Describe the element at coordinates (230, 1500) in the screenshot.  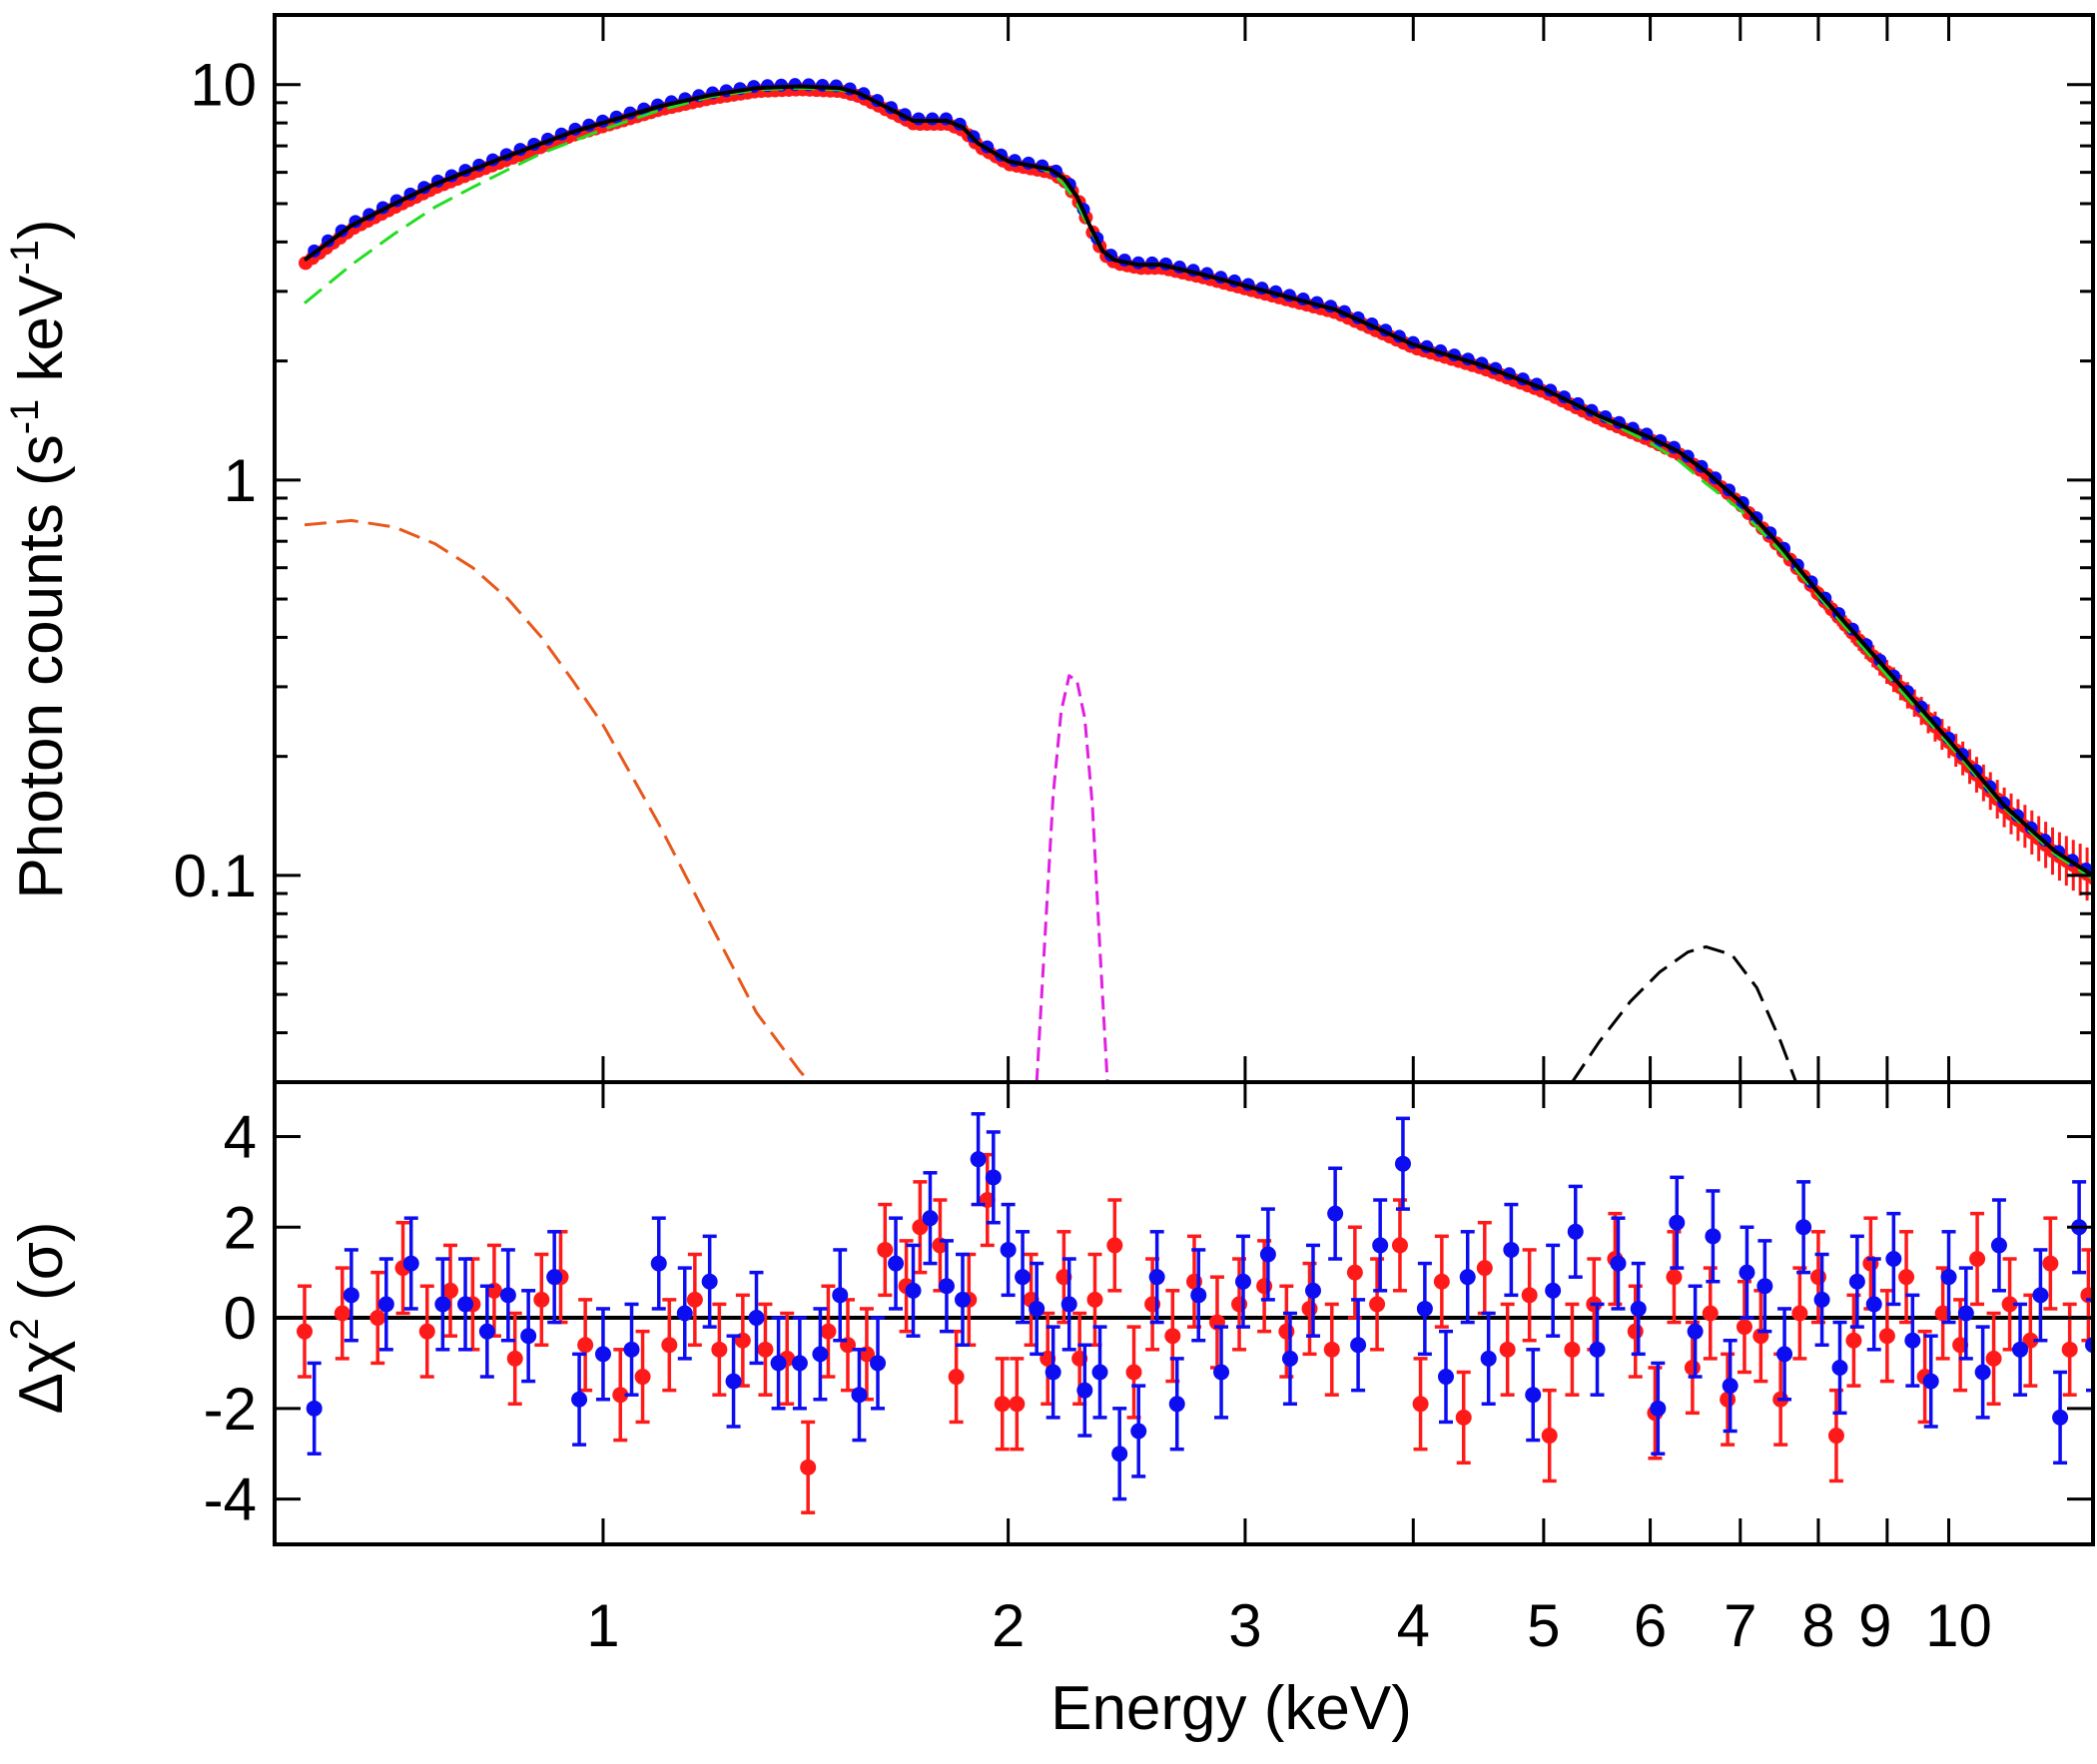
I see `residual-y-tick-label: -4` at that location.